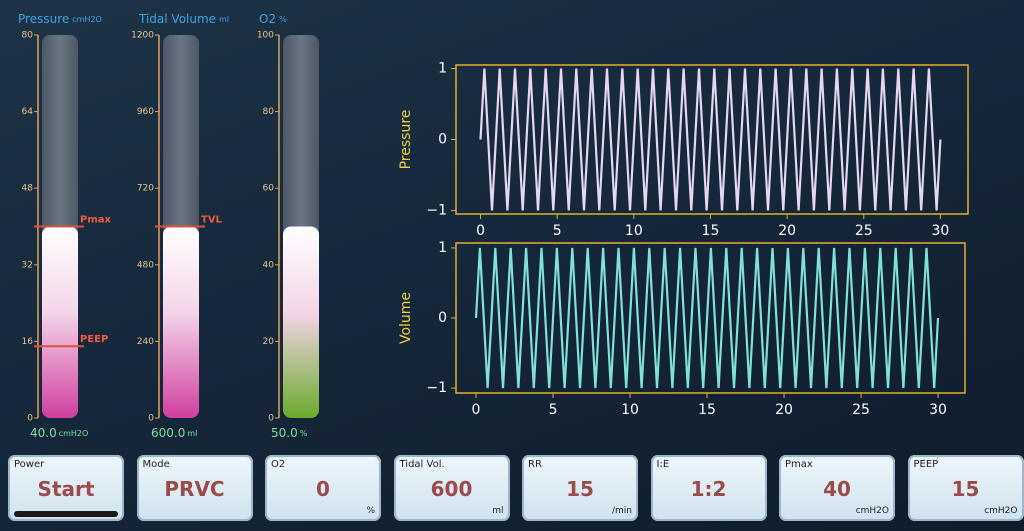  I want to click on button-value: 1:2, so click(708, 489).